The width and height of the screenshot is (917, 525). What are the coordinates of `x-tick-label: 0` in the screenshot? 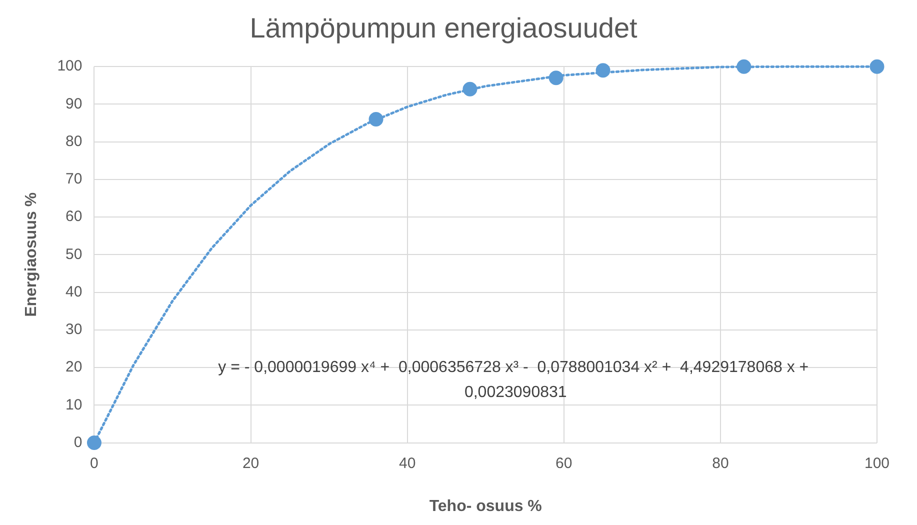 It's located at (94, 463).